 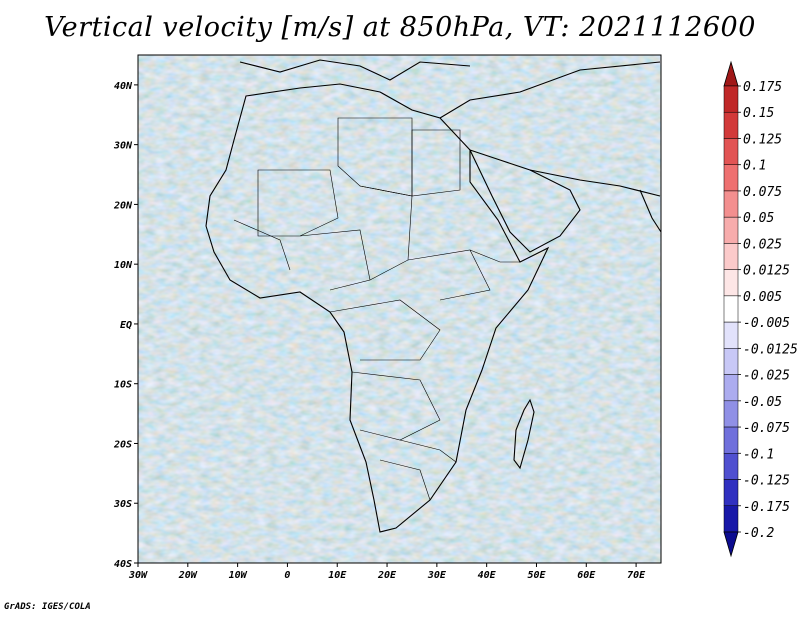 What do you see at coordinates (650, 211) in the screenshot?
I see `india-coast` at bounding box center [650, 211].